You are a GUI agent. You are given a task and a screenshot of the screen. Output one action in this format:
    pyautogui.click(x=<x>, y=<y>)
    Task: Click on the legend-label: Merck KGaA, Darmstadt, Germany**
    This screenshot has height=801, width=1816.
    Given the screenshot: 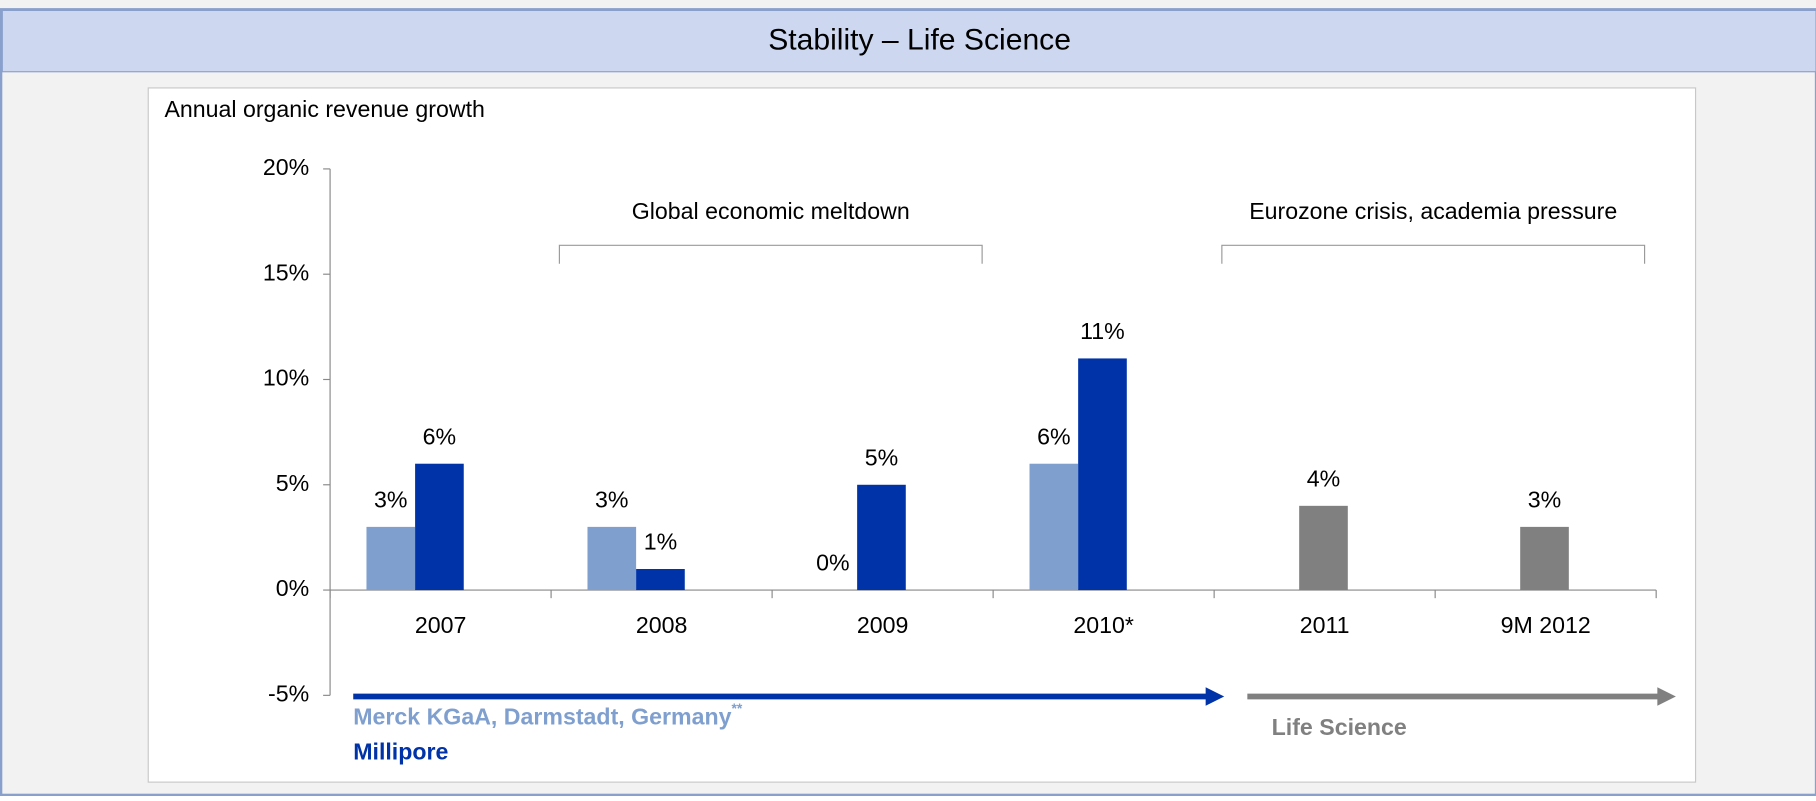 What is the action you would take?
    pyautogui.click(x=548, y=715)
    